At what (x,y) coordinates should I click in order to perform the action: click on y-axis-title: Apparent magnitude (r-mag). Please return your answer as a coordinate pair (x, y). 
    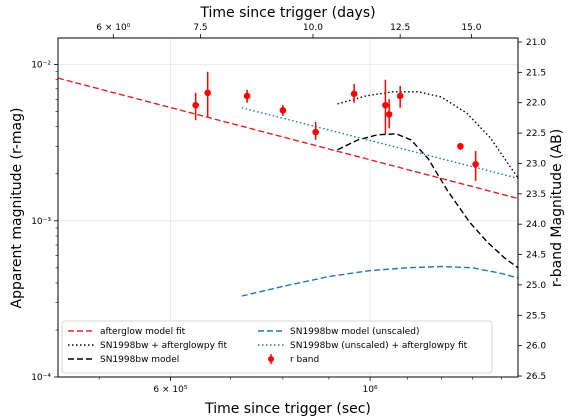
    Looking at the image, I should click on (17, 208).